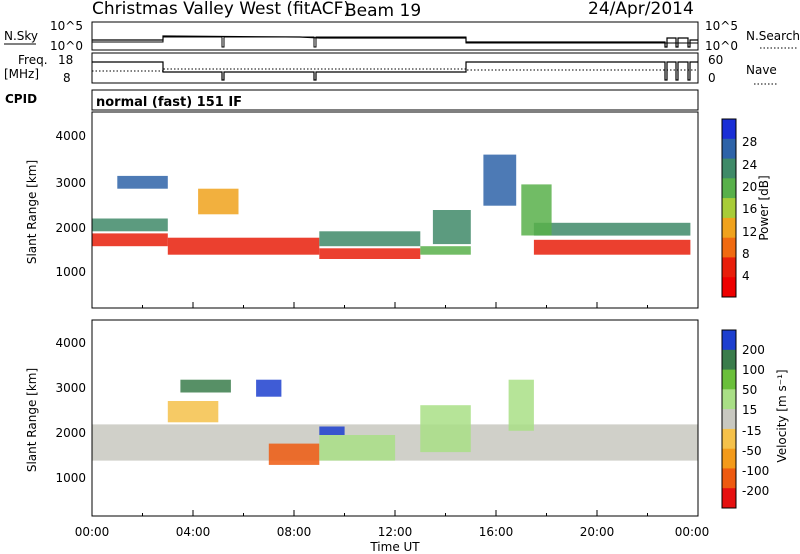 Image resolution: width=800 pixels, height=554 pixels. I want to click on cpid-text: normal (fast) 151 IF, so click(169, 102).